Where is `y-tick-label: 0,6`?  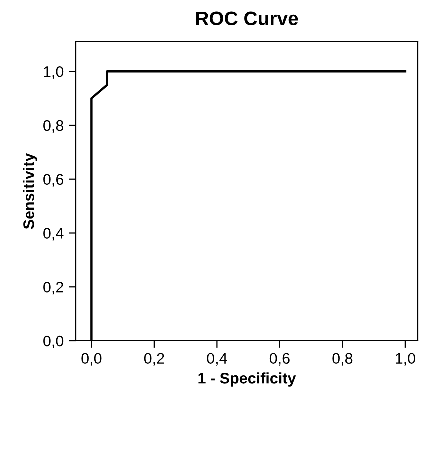 y-tick-label: 0,6 is located at coordinates (54, 180).